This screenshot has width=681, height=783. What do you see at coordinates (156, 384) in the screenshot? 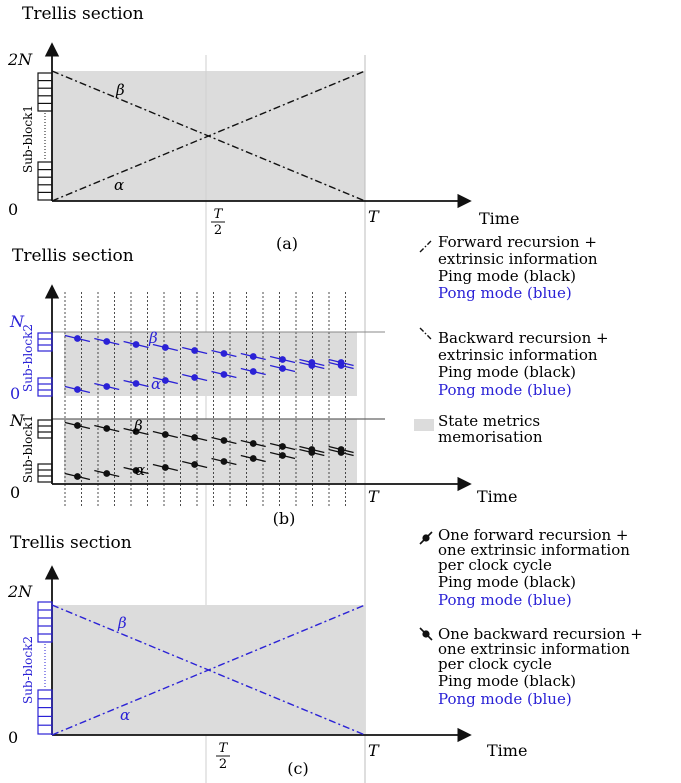
I see `panel-b-alpha-label: α` at bounding box center [156, 384].